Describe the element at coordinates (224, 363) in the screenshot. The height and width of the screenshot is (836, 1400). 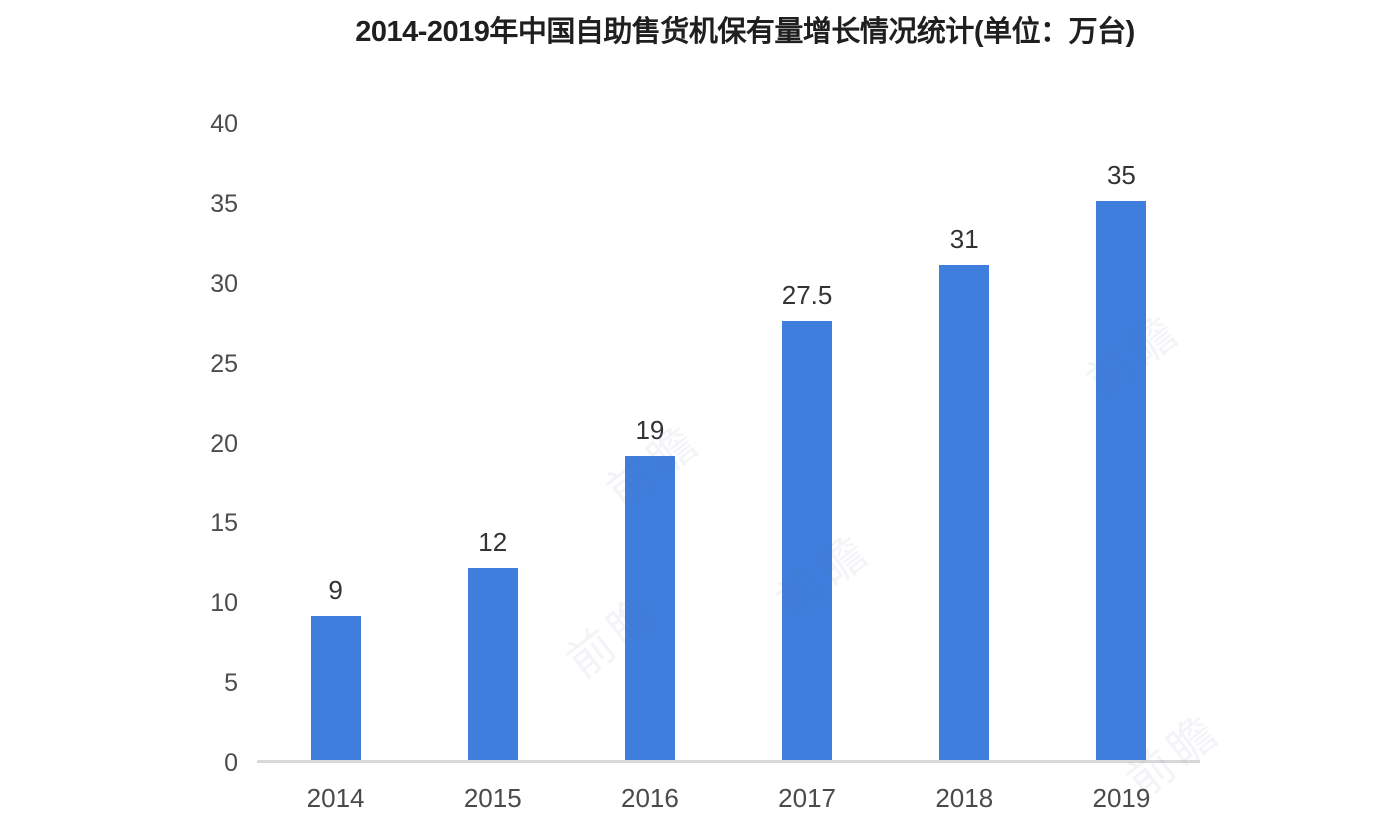
I see `y-axis-tick-label: 25` at that location.